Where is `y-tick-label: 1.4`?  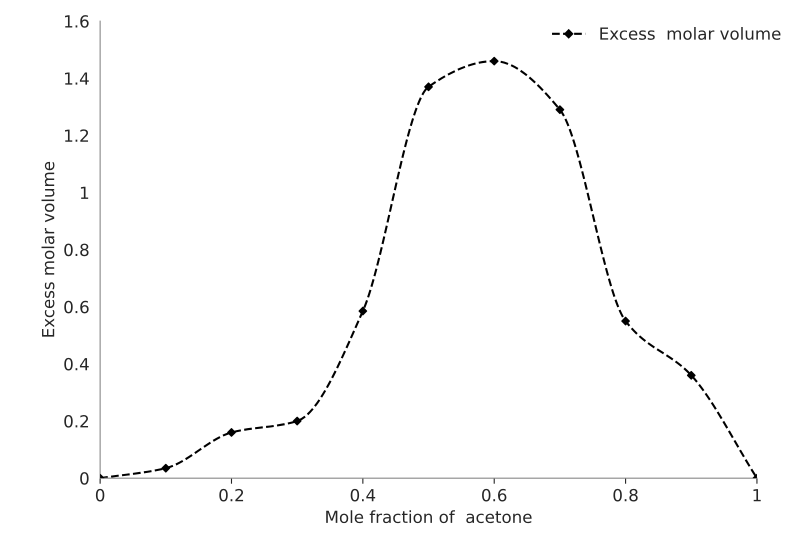
y-tick-label: 1.4 is located at coordinates (77, 78).